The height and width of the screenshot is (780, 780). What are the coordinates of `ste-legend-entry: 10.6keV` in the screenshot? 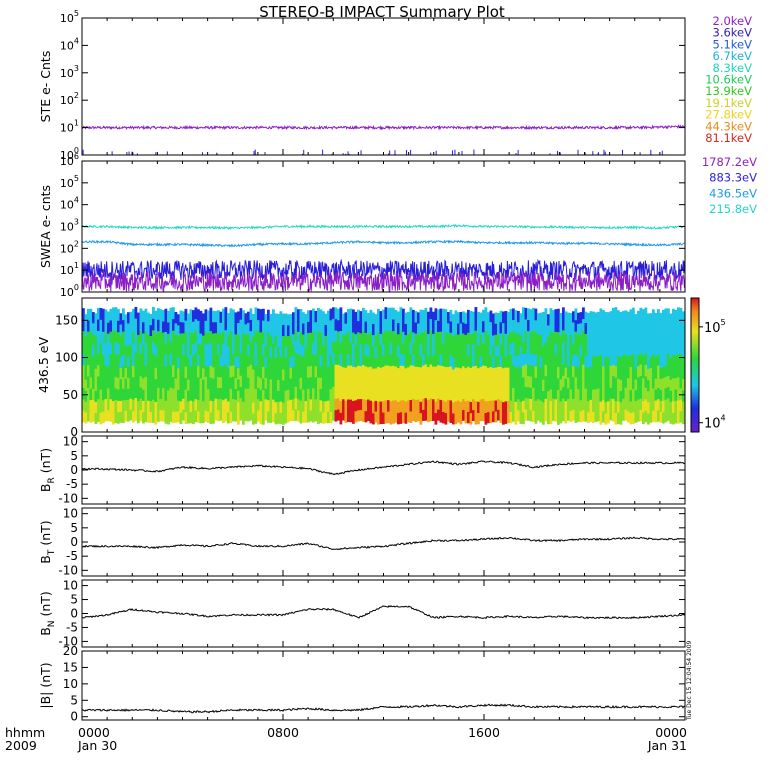 It's located at (728, 80).